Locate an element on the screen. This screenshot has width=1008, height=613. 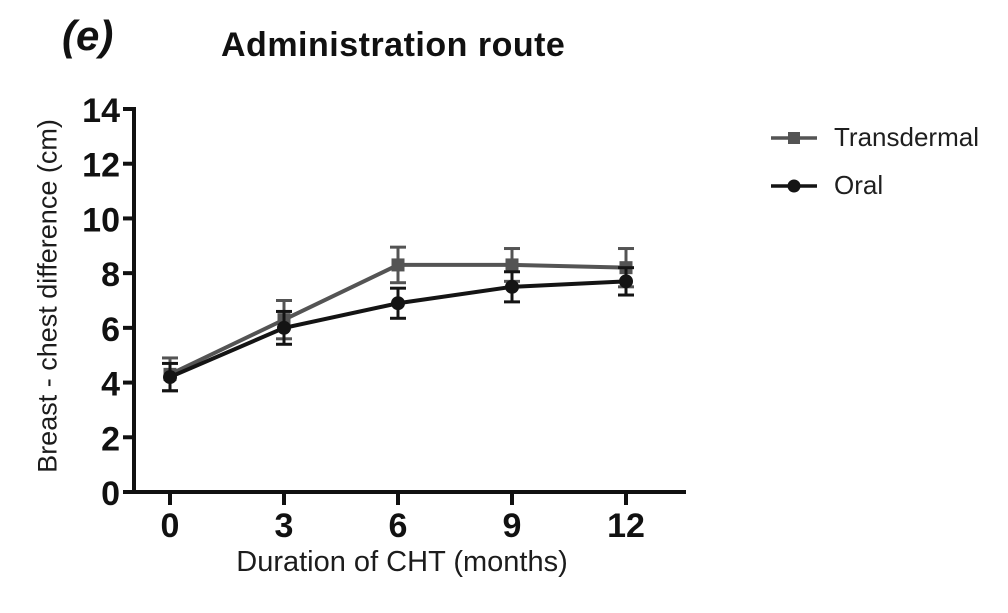
y-tick-label: 0 is located at coordinates (110, 494).